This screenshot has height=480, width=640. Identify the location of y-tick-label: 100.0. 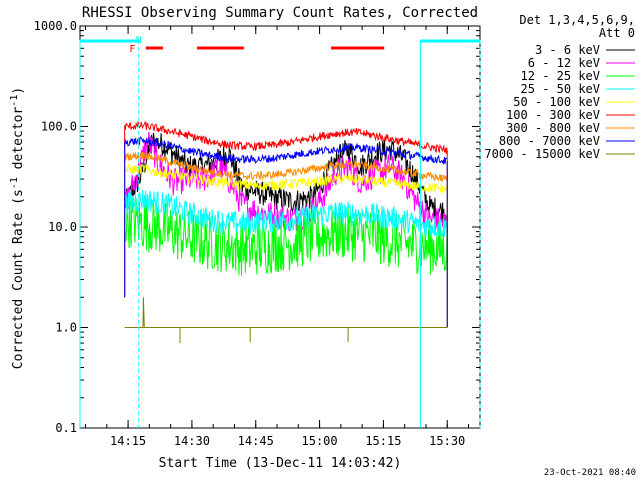
(59, 127).